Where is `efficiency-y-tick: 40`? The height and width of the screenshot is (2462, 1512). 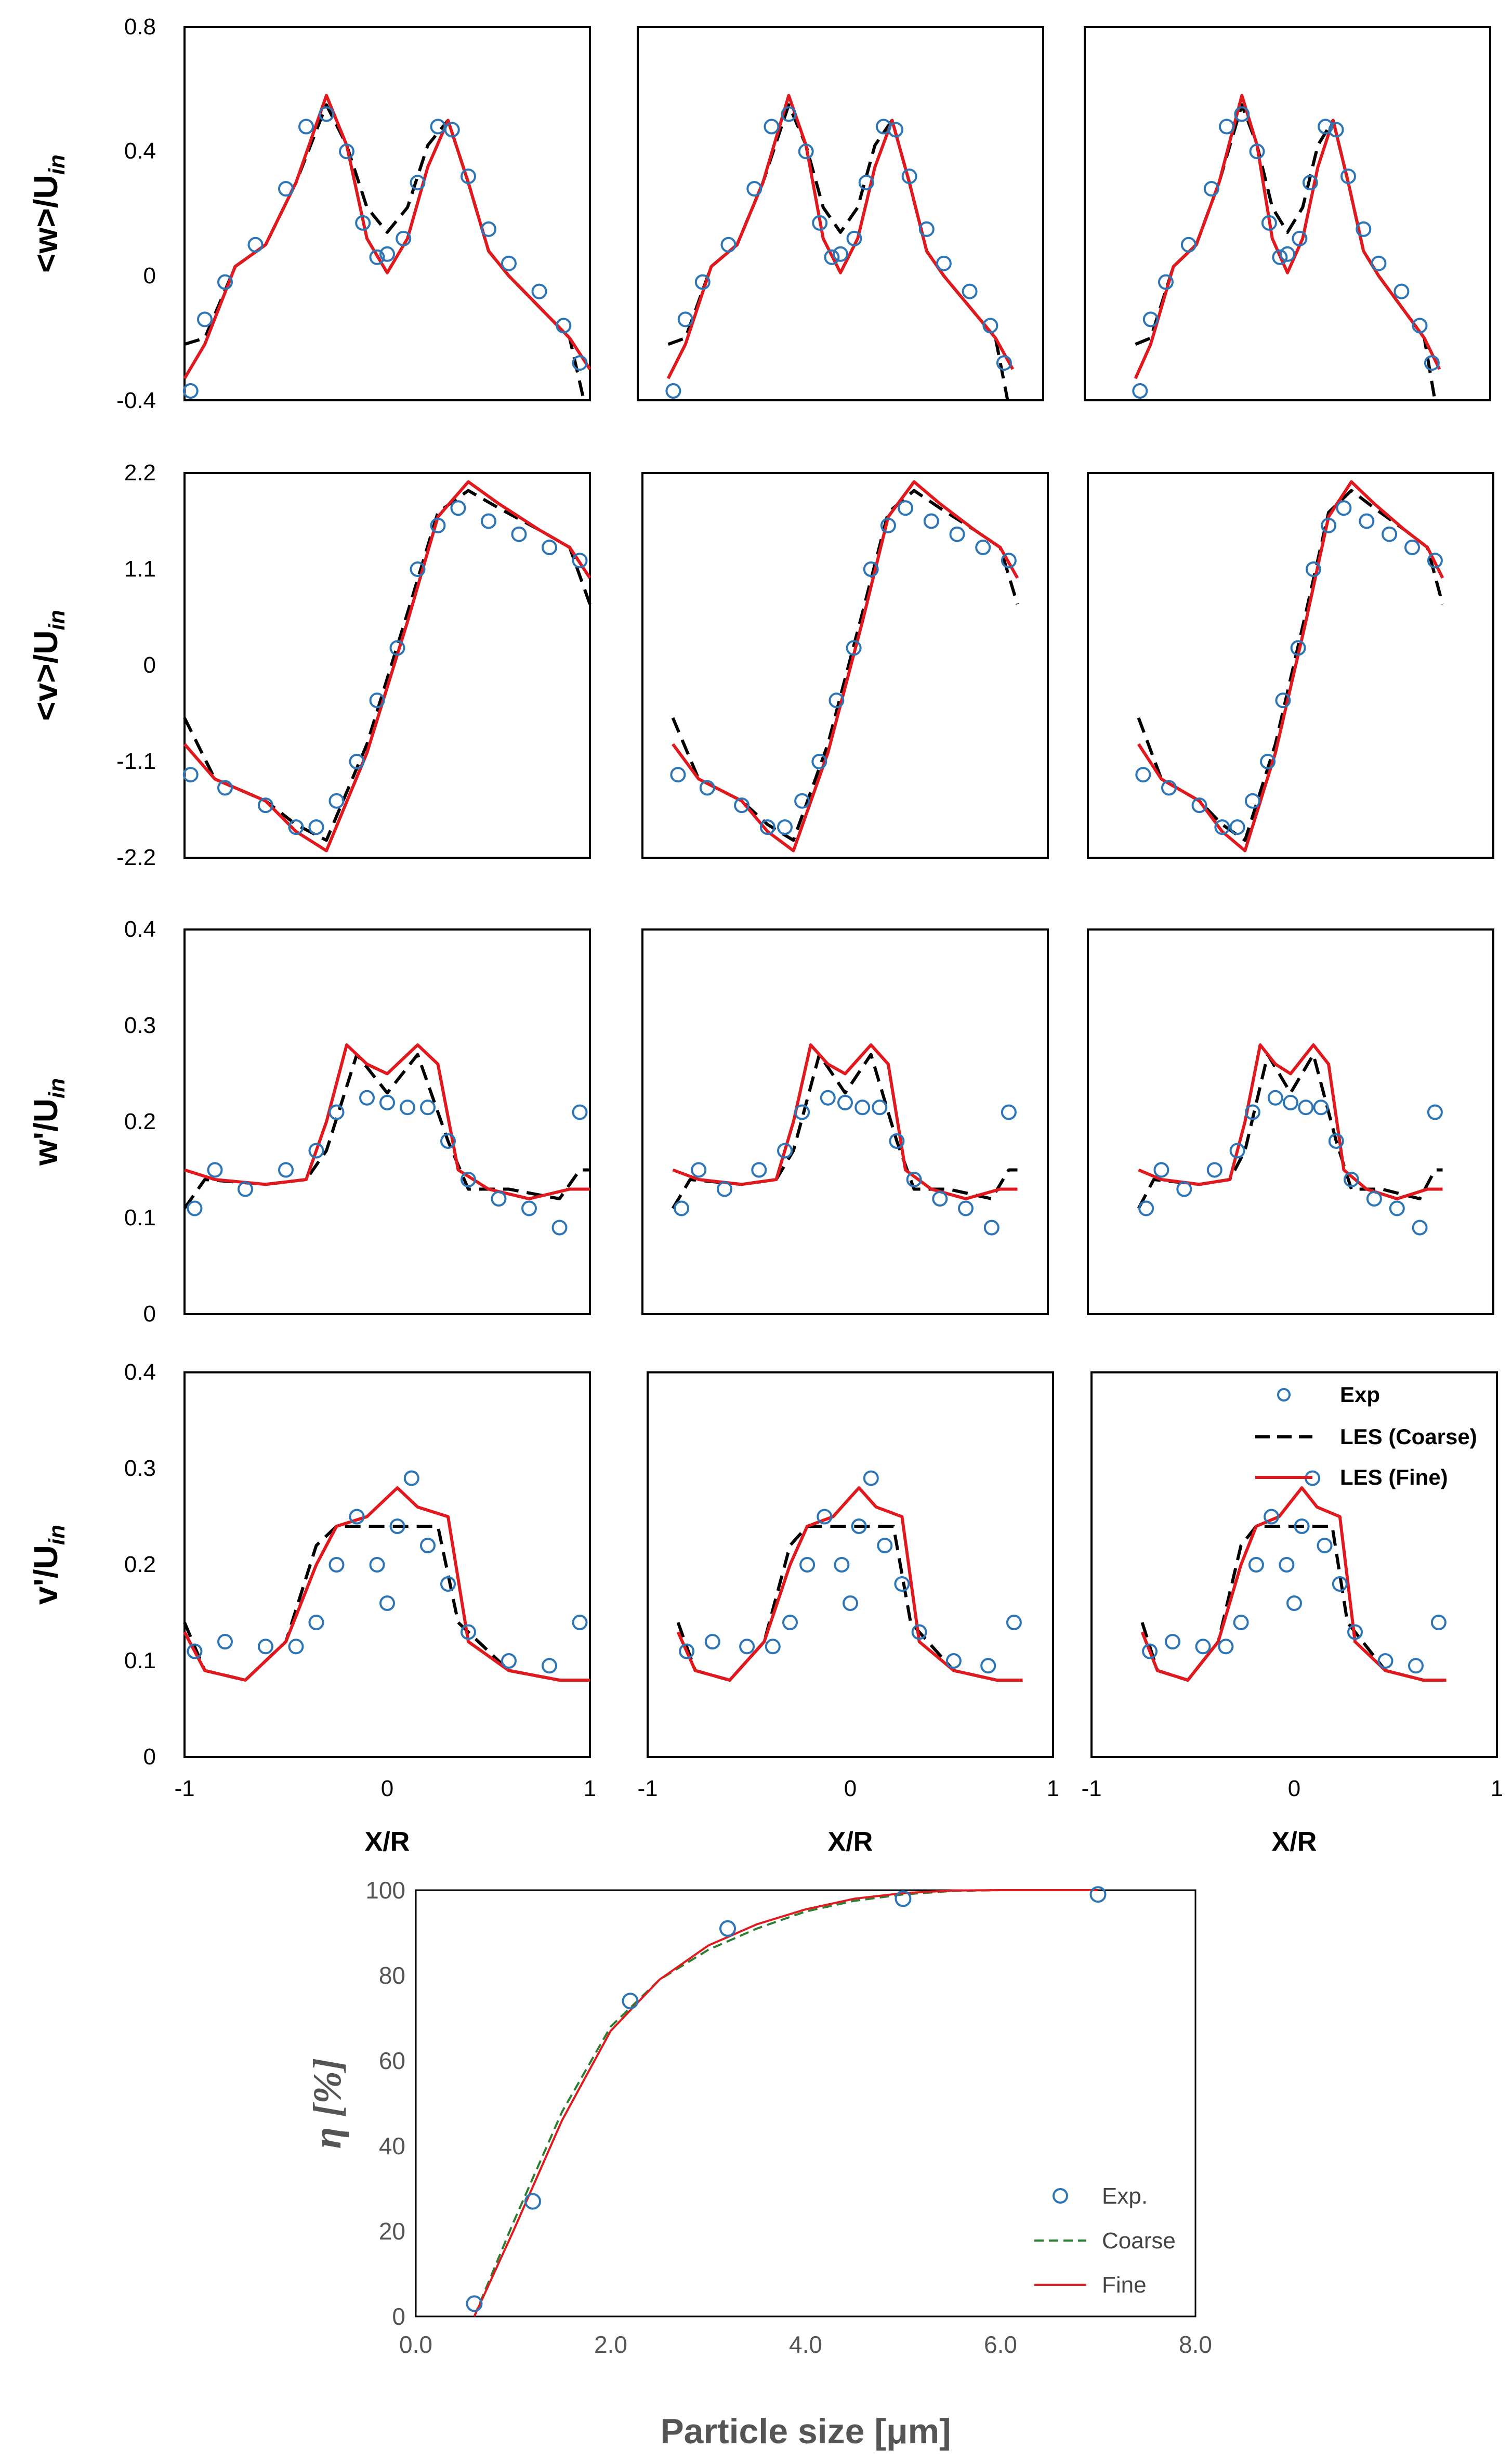 efficiency-y-tick: 40 is located at coordinates (392, 2145).